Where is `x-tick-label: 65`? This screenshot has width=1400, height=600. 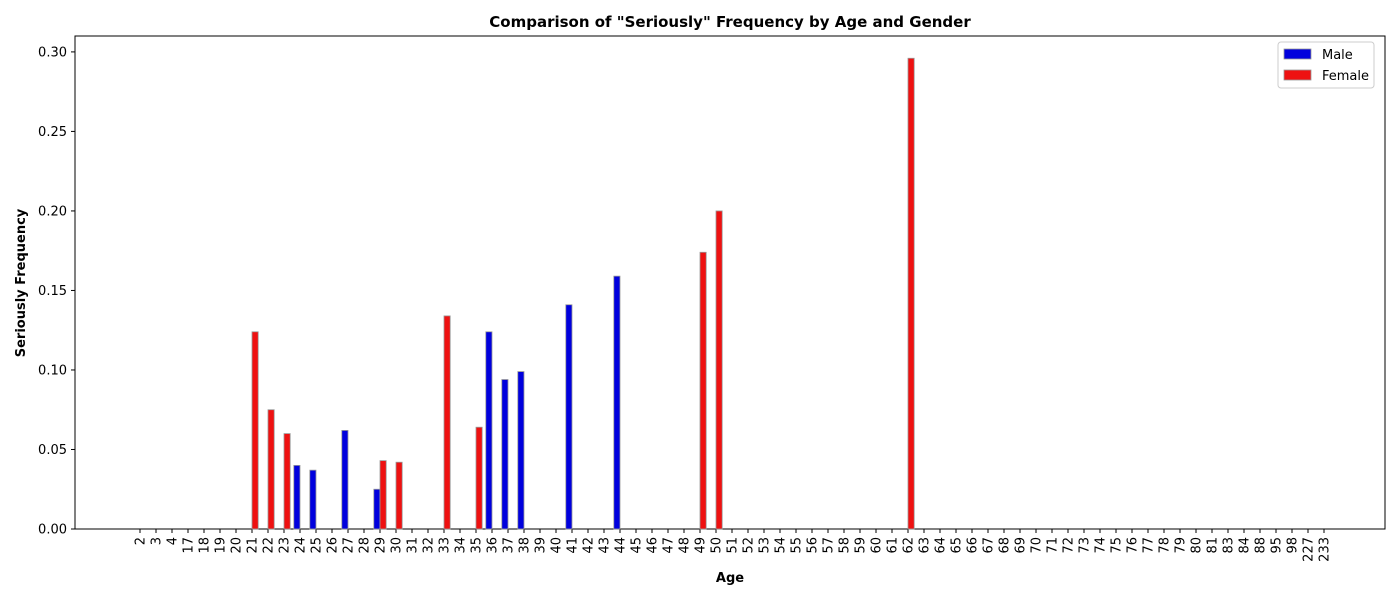
x-tick-label: 65 is located at coordinates (957, 545).